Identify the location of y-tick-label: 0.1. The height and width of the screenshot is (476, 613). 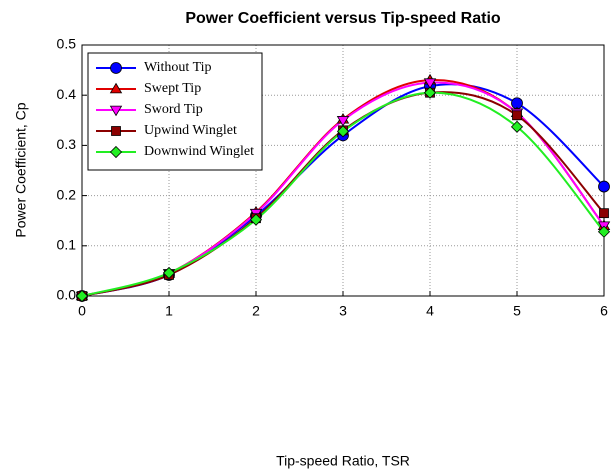
(67, 245).